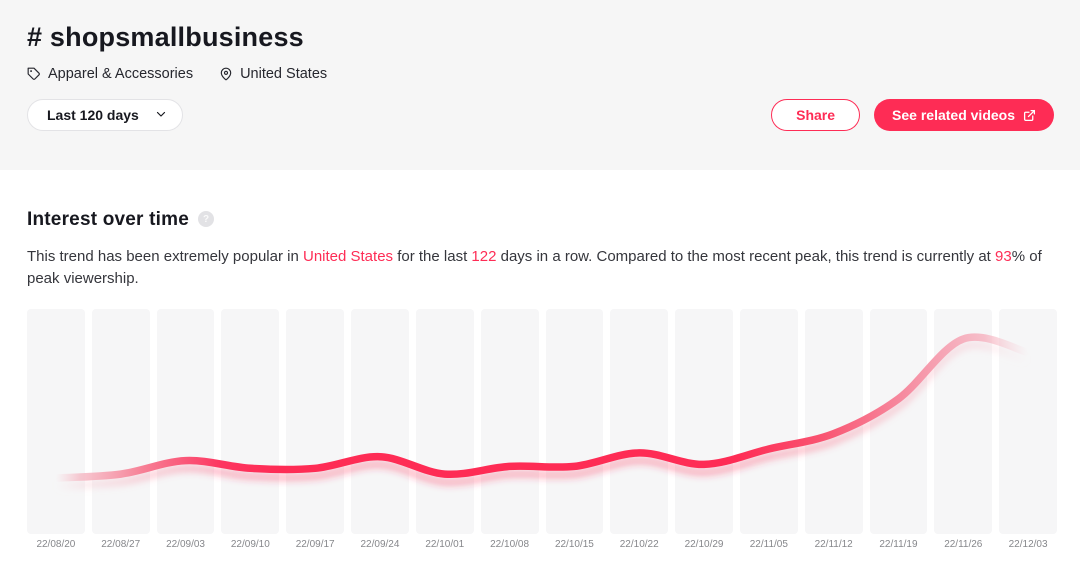 This screenshot has width=1080, height=569. Describe the element at coordinates (833, 544) in the screenshot. I see `x-axis-label: 22/11/12` at that location.